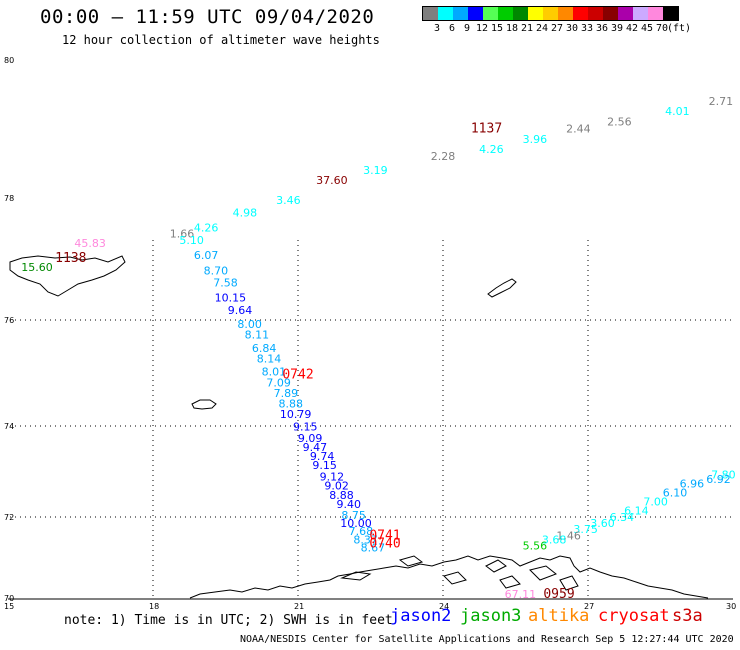  Describe the element at coordinates (587, 28) in the screenshot. I see `legend-label: 33` at that location.